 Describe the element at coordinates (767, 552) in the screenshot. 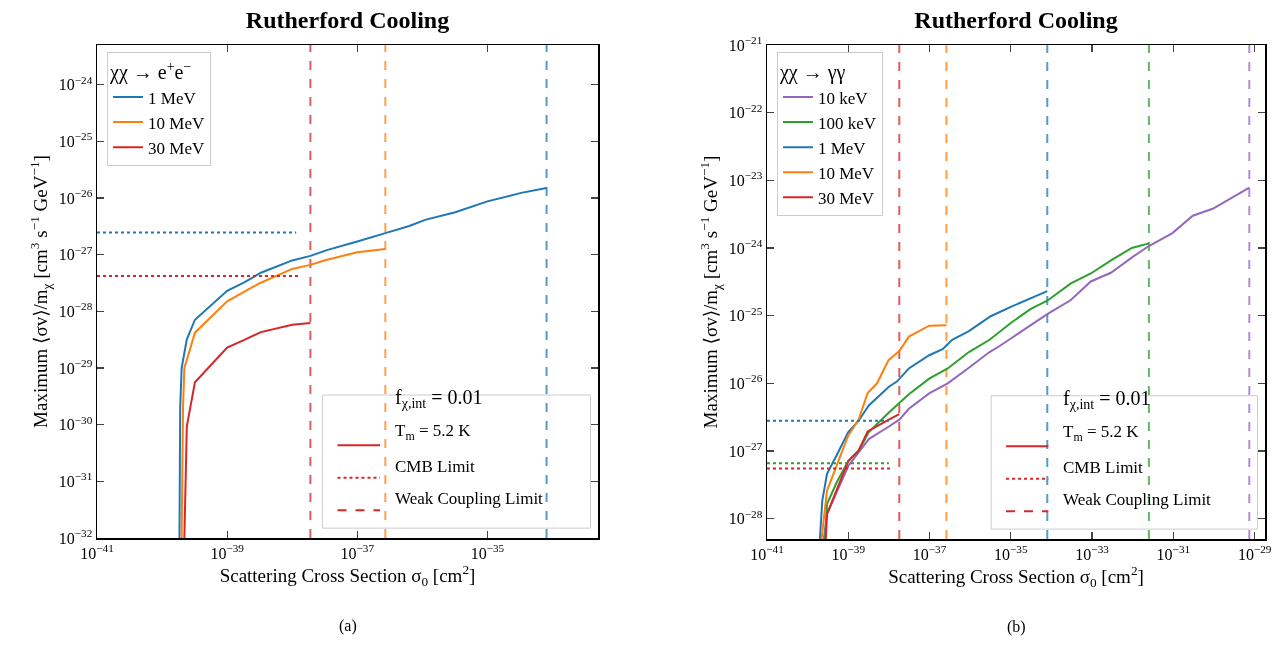

I see `x-tick-label: 10$^{−41}$` at that location.